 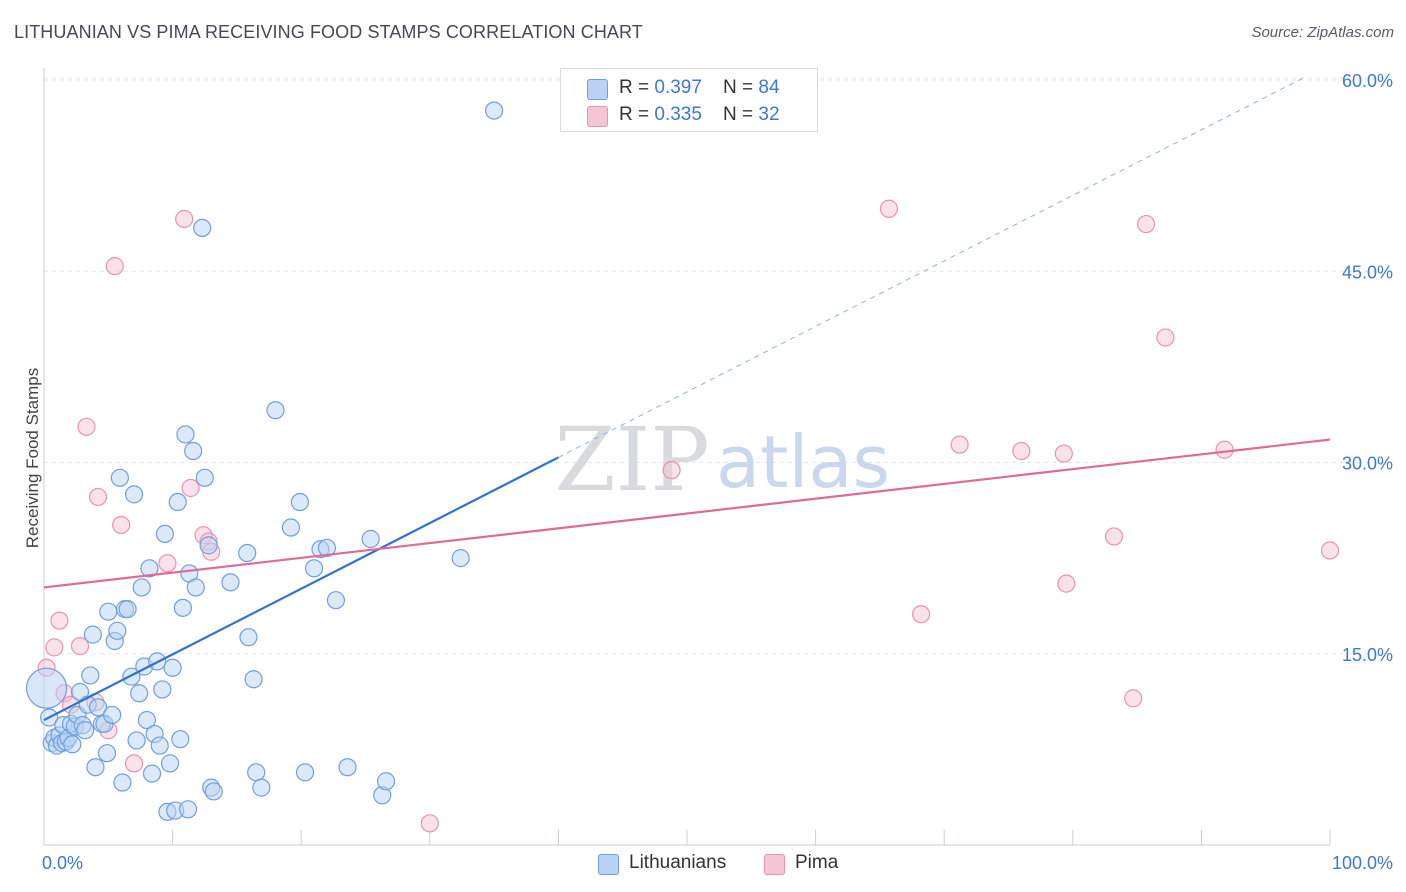 What do you see at coordinates (774, 864) in the screenshot?
I see `bottom-legend-swatch-pink` at bounding box center [774, 864].